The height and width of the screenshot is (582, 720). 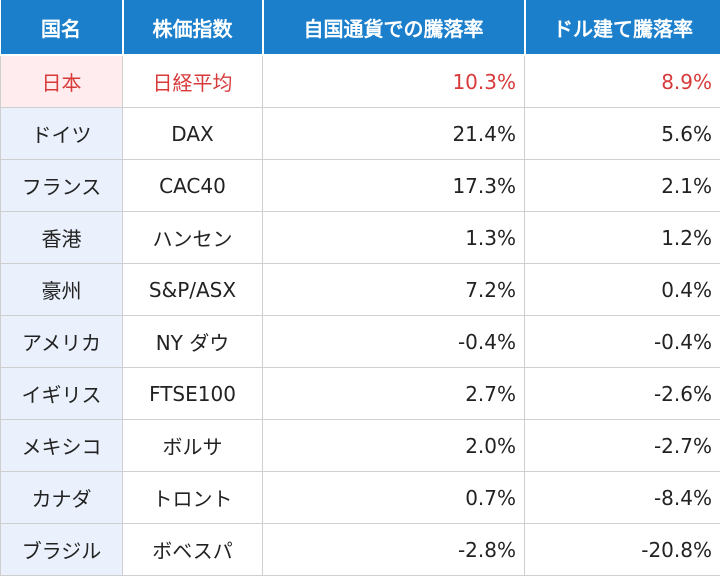 What do you see at coordinates (192, 81) in the screenshot?
I see `index-cell: 日経平均` at bounding box center [192, 81].